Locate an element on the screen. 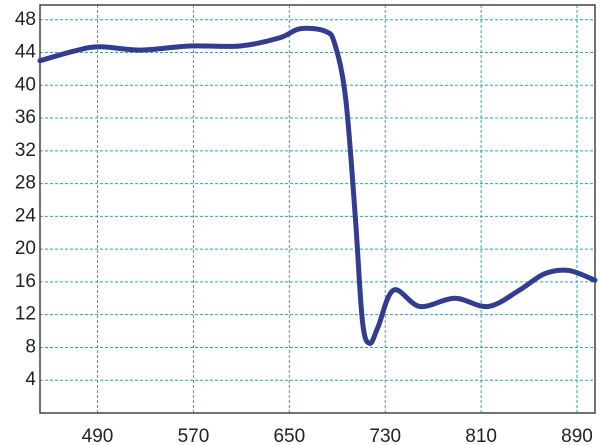  y-tick-label: 44 is located at coordinates (26, 52).